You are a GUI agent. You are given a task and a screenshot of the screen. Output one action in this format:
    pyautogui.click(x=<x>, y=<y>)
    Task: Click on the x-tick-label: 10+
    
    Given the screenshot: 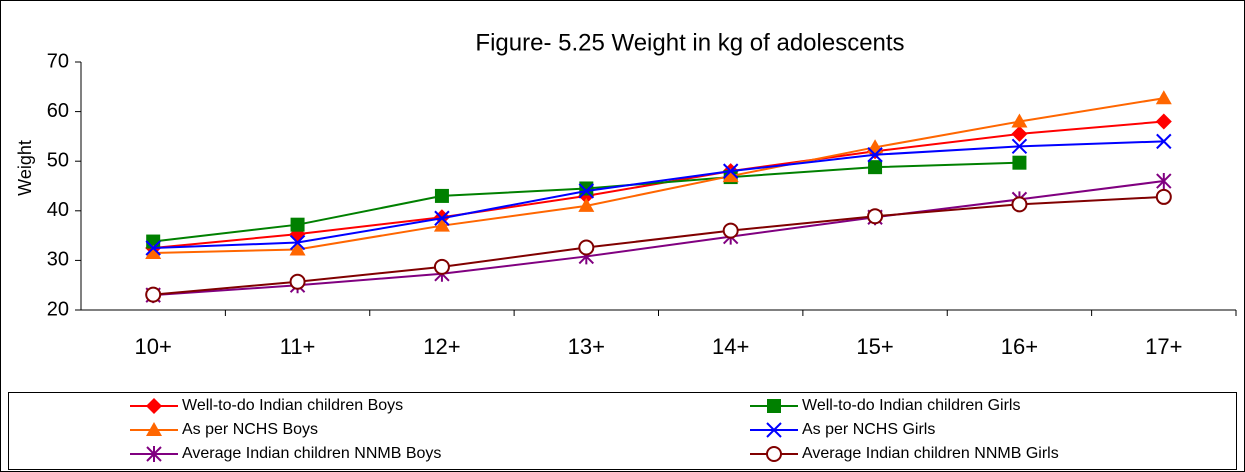 What is the action you would take?
    pyautogui.click(x=153, y=346)
    